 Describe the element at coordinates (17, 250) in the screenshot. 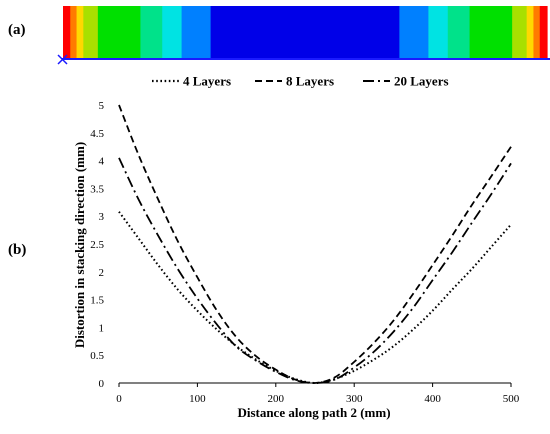

I see `panel-label-b: (b)` at that location.